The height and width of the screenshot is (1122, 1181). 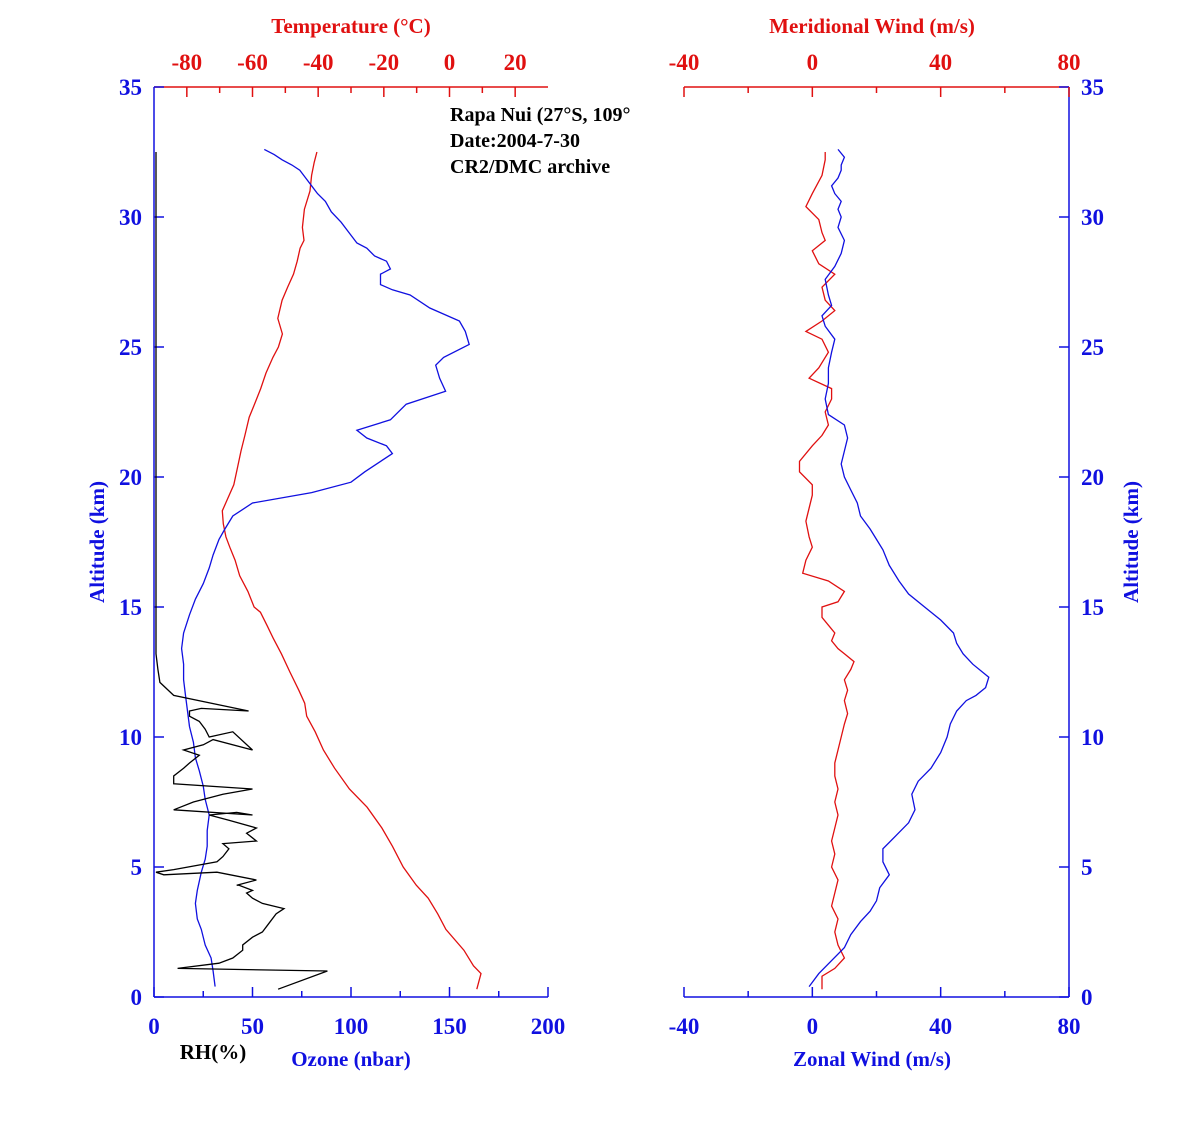 I want to click on right-top-tick-label: -40, so click(x=684, y=62).